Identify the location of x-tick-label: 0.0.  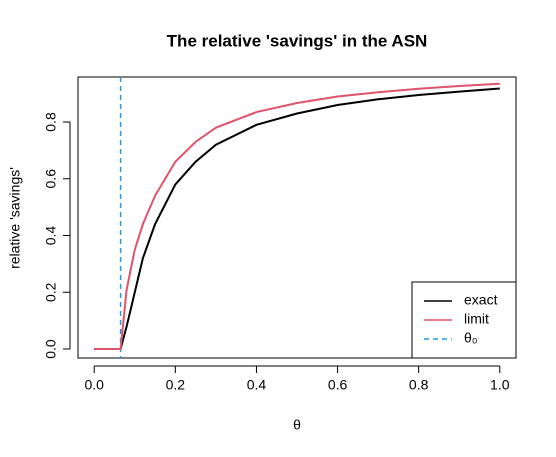
(94, 385).